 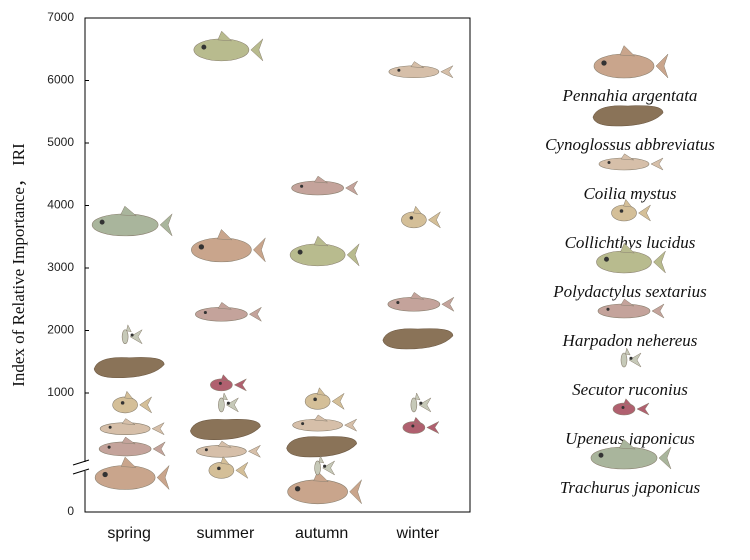 I want to click on y-tick-label: 6000, so click(x=60, y=80).